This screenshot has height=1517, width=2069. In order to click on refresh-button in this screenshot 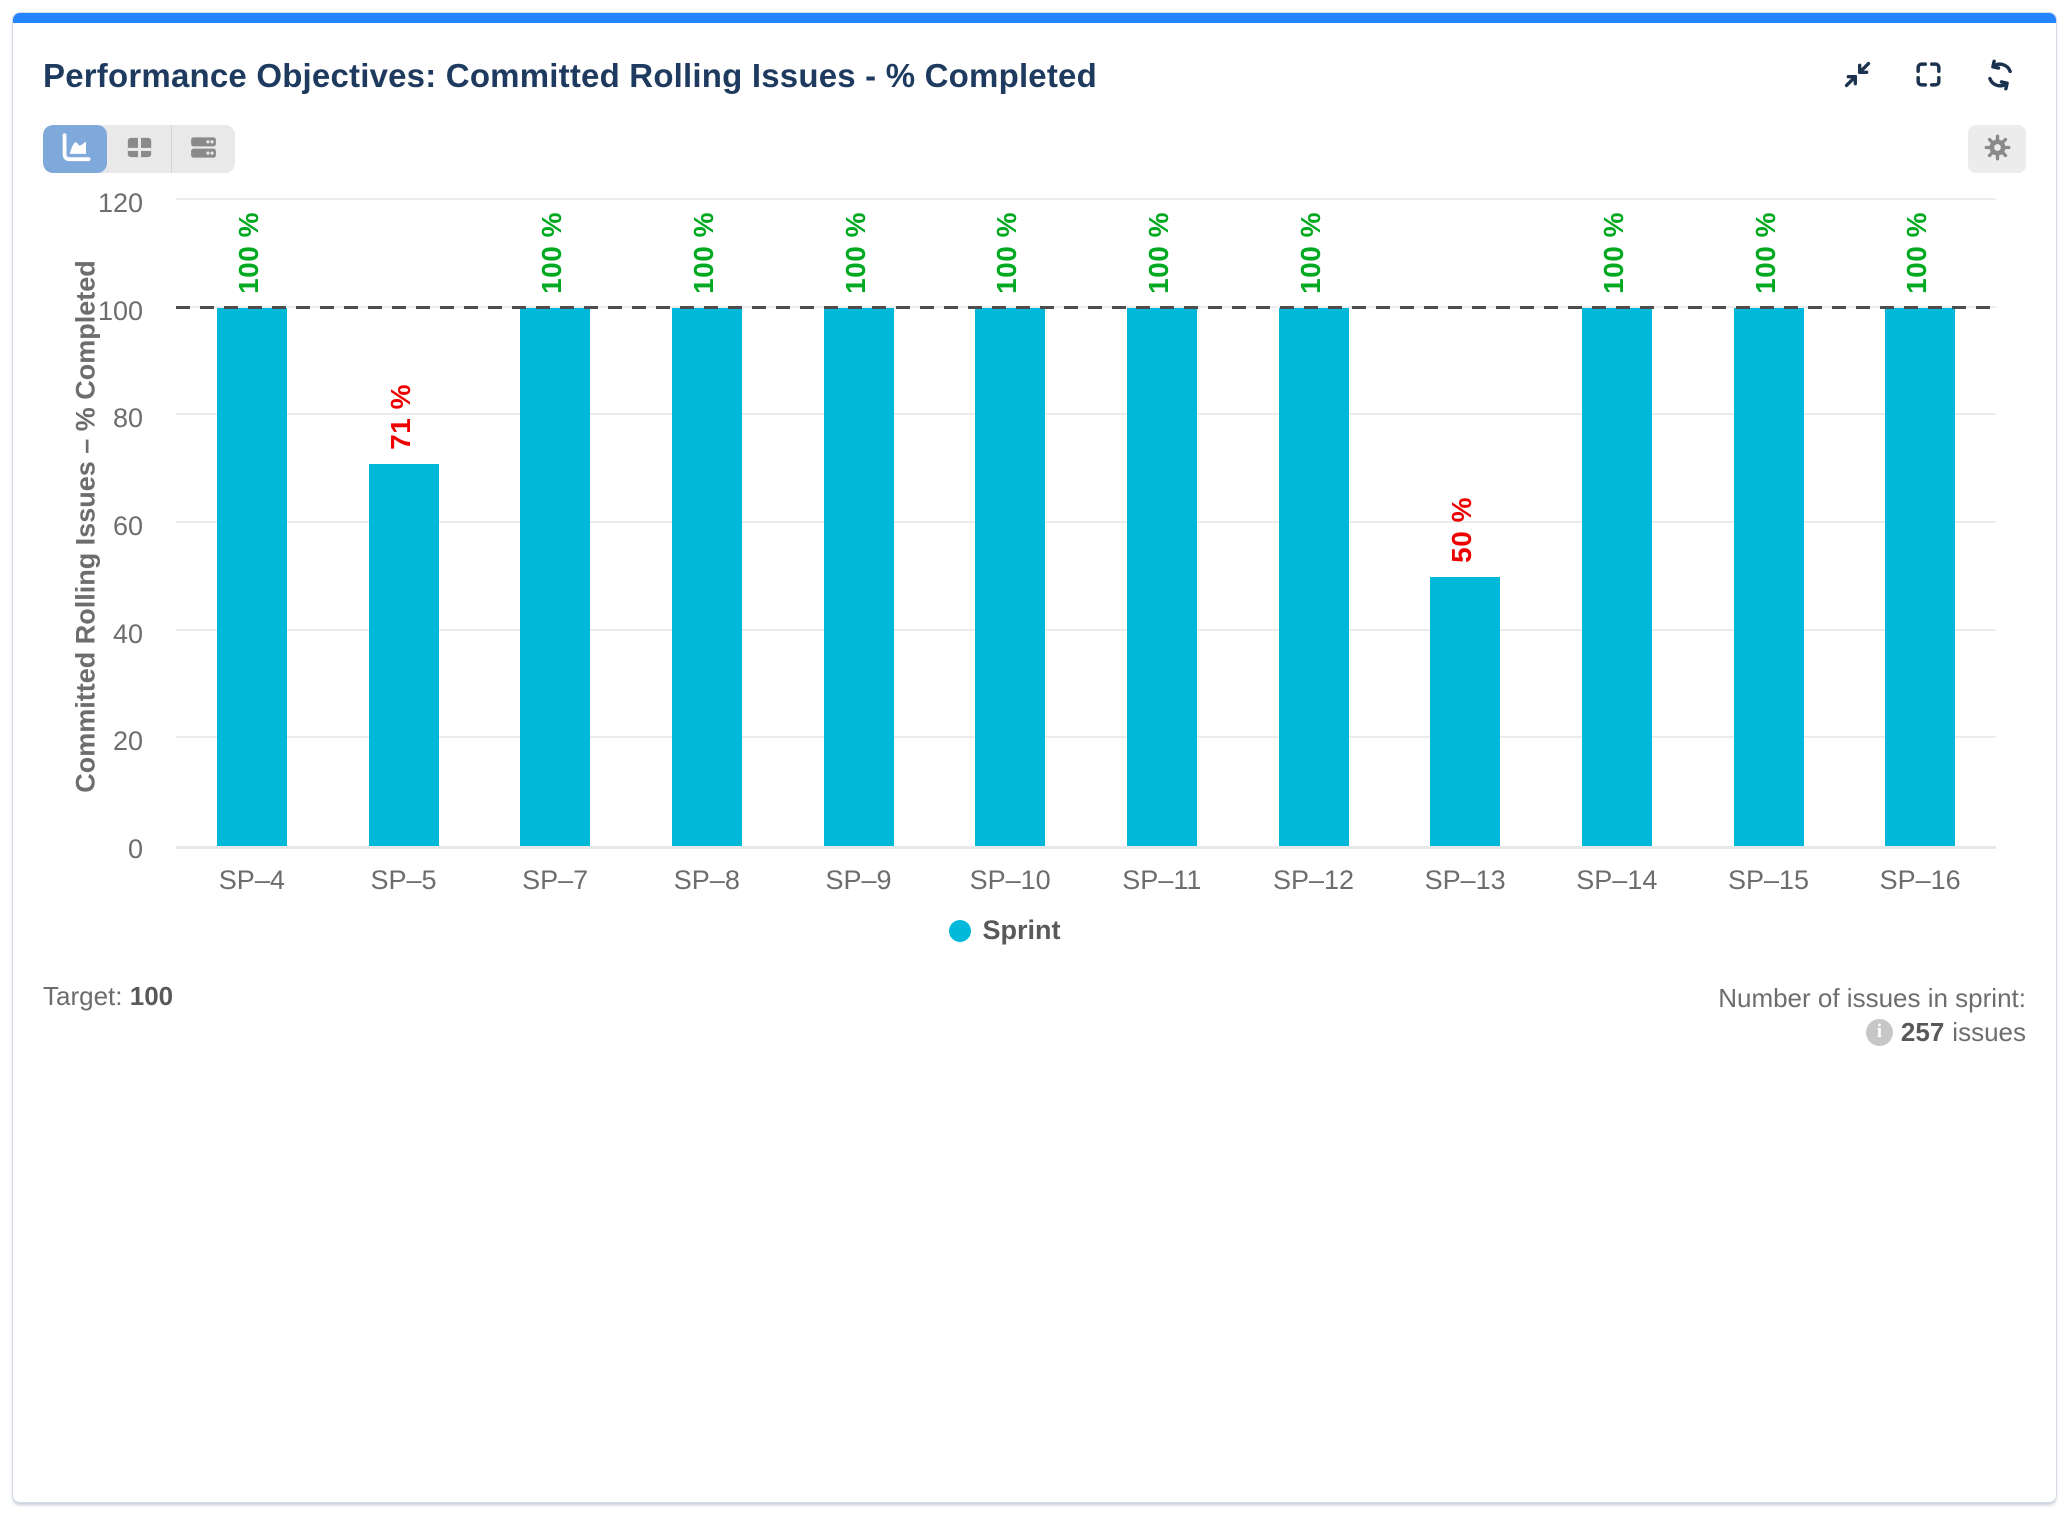, I will do `click(2000, 76)`.